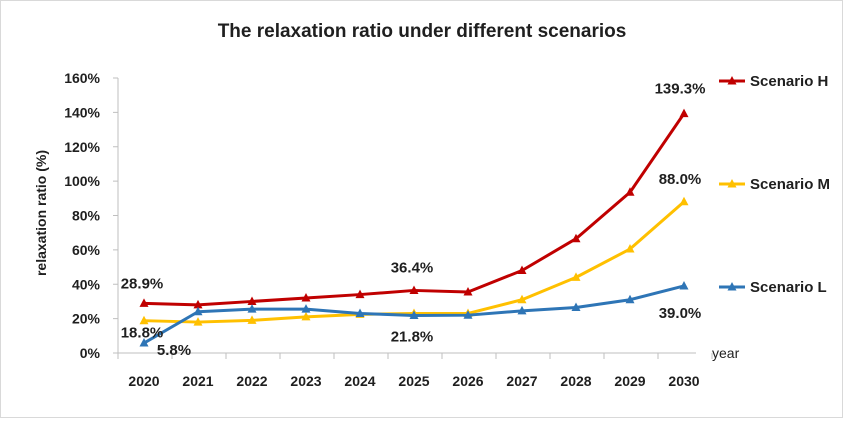 This screenshot has width=843, height=424. What do you see at coordinates (82, 78) in the screenshot?
I see `y-tick-label: 160%` at bounding box center [82, 78].